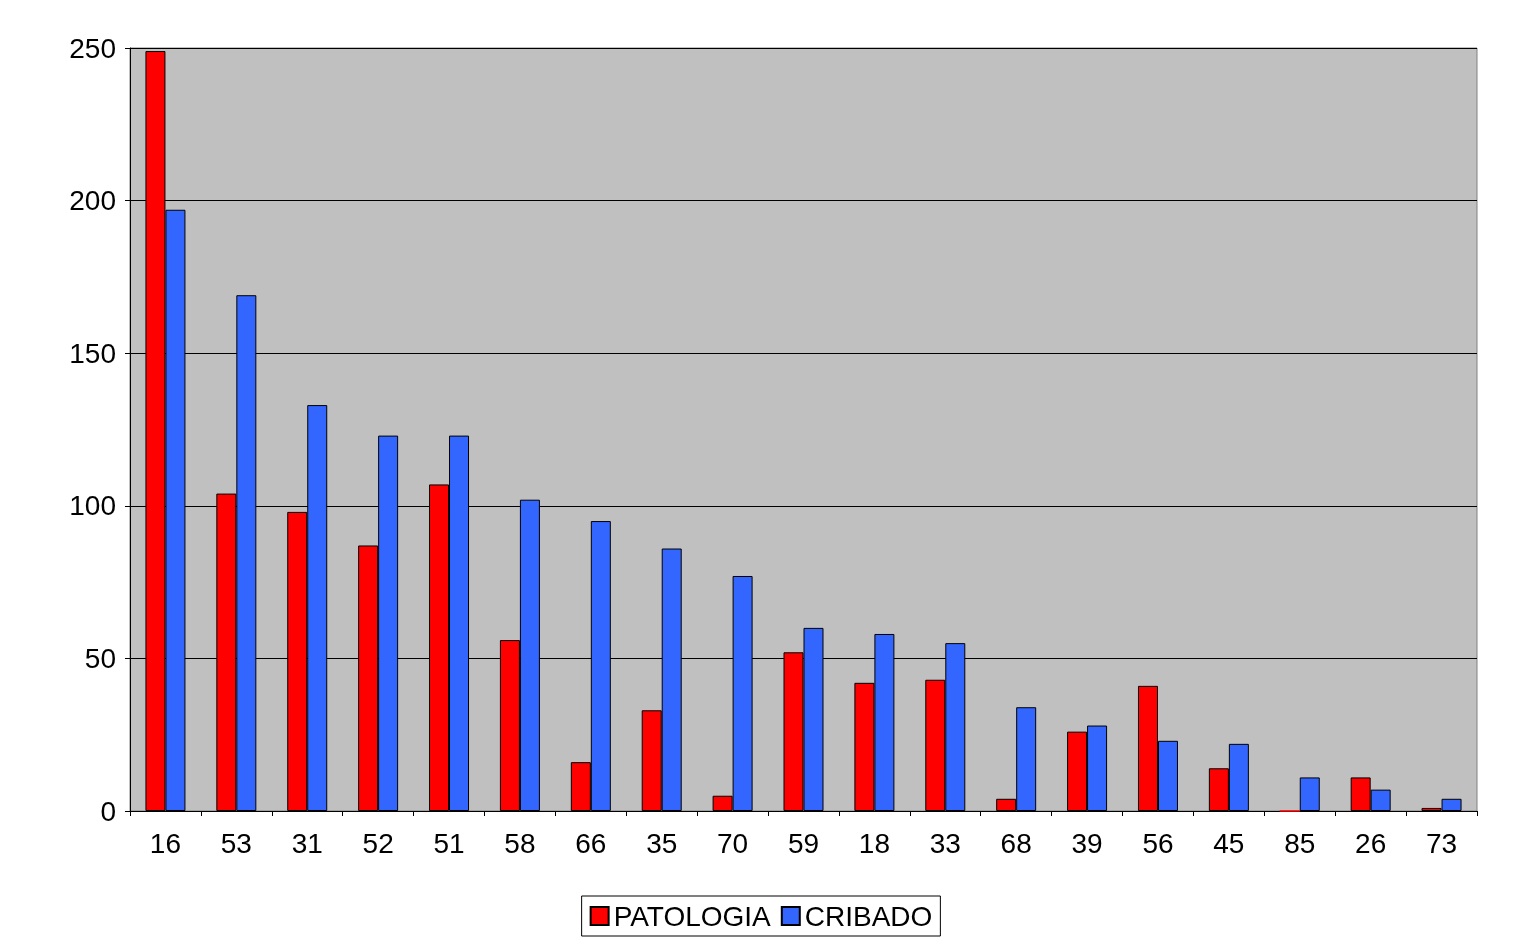 The width and height of the screenshot is (1522, 941). What do you see at coordinates (874, 843) in the screenshot?
I see `x-tick-label: 18` at bounding box center [874, 843].